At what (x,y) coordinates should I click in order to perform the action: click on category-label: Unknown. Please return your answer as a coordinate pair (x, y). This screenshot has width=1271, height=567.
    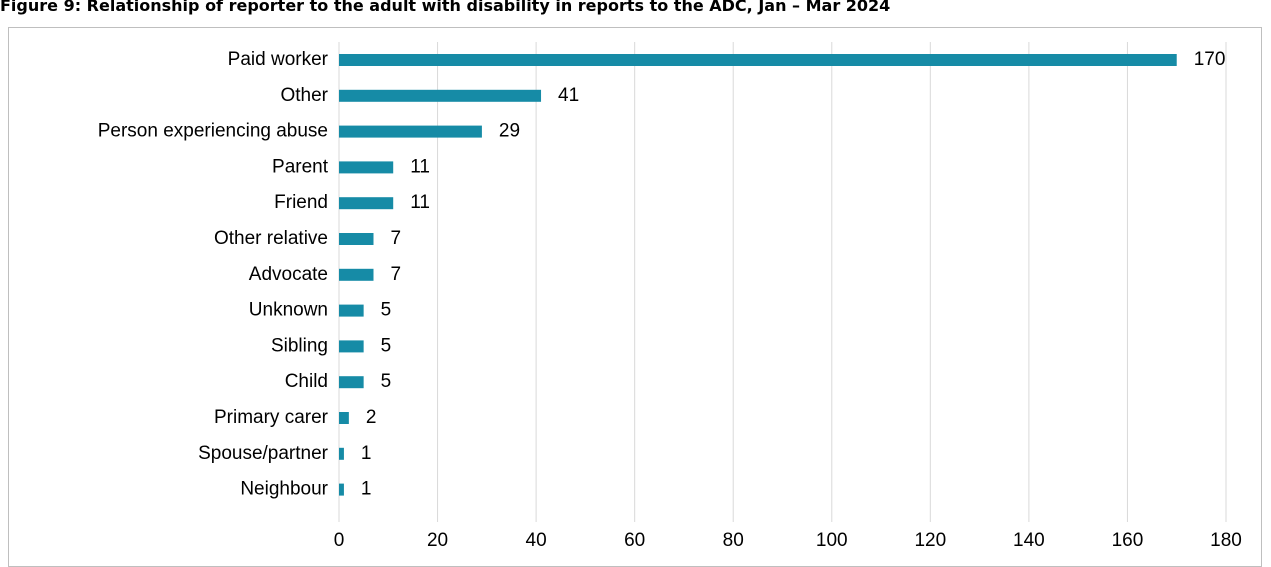
    Looking at the image, I should click on (288, 310).